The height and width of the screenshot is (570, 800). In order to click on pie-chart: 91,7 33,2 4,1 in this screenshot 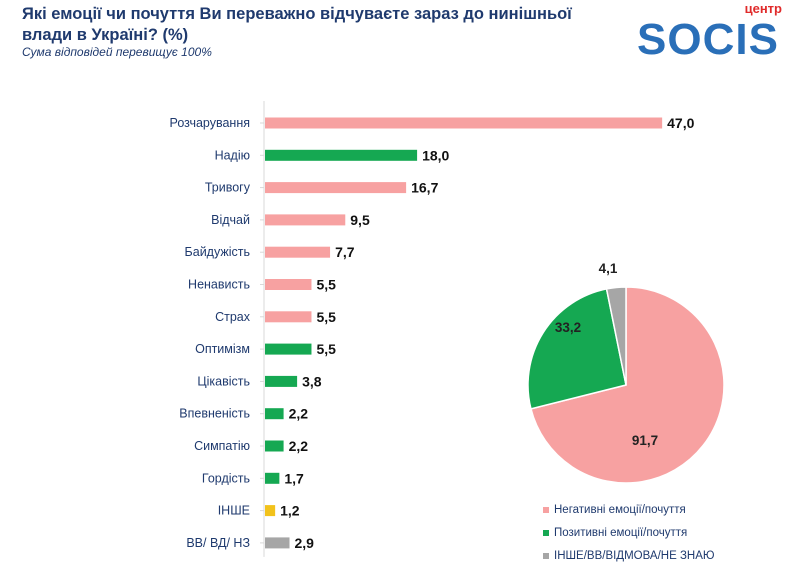, I will do `click(626, 372)`.